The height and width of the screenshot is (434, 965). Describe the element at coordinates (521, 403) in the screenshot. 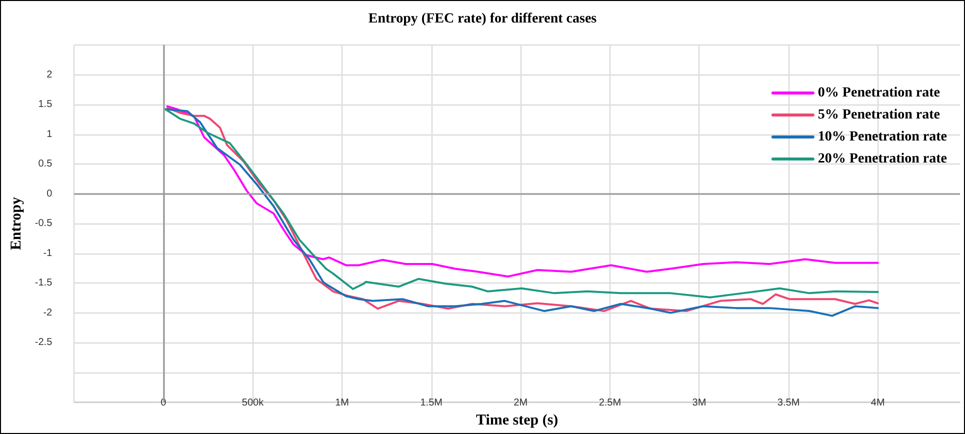

I see `x-tick-label: 2M` at that location.